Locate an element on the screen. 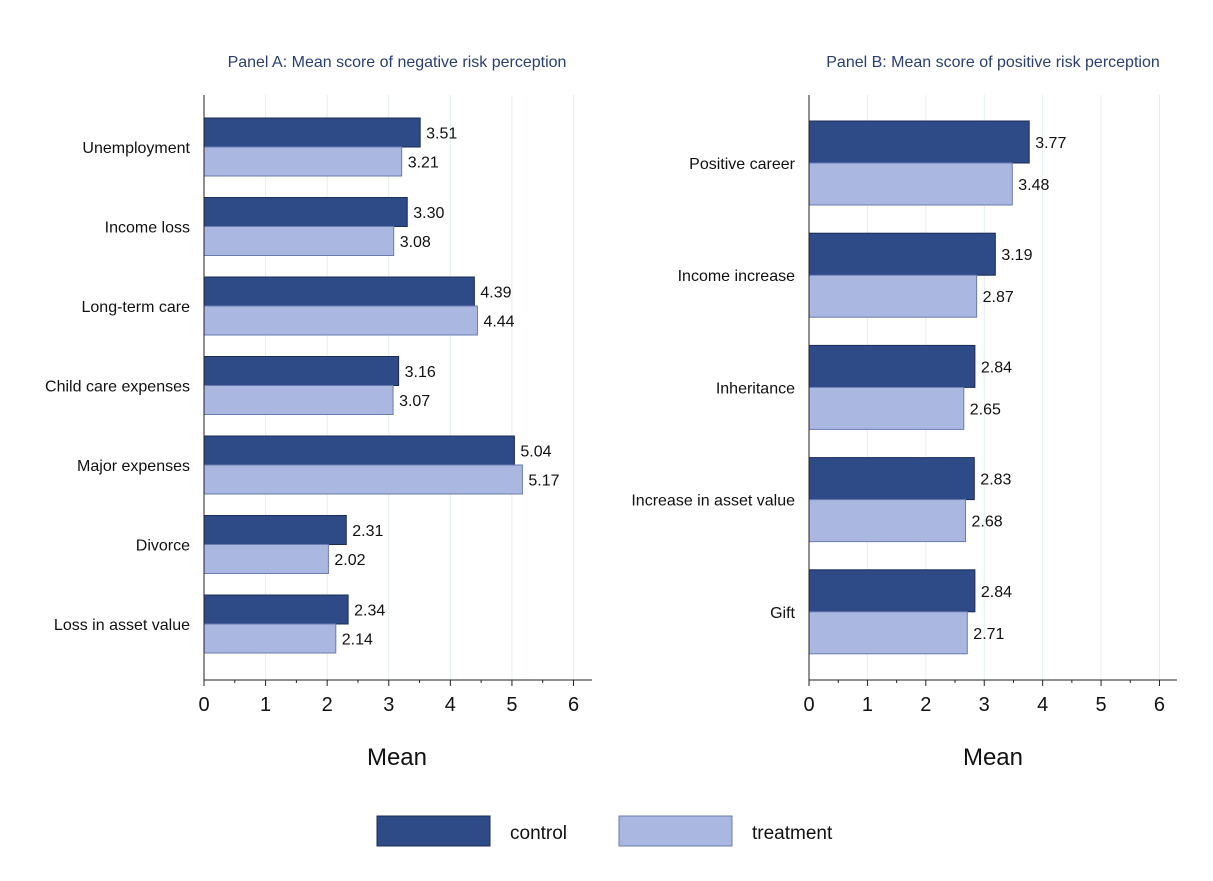 The height and width of the screenshot is (881, 1213). panel-a-category-label-3: Child care expenses is located at coordinates (117, 387).